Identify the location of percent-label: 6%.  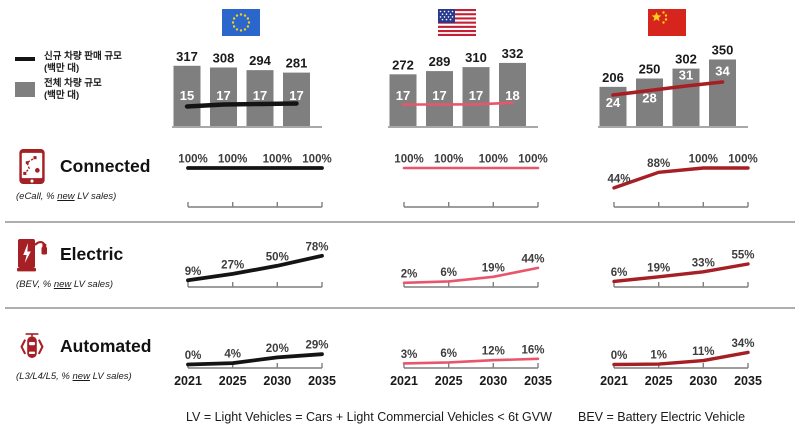
(448, 273).